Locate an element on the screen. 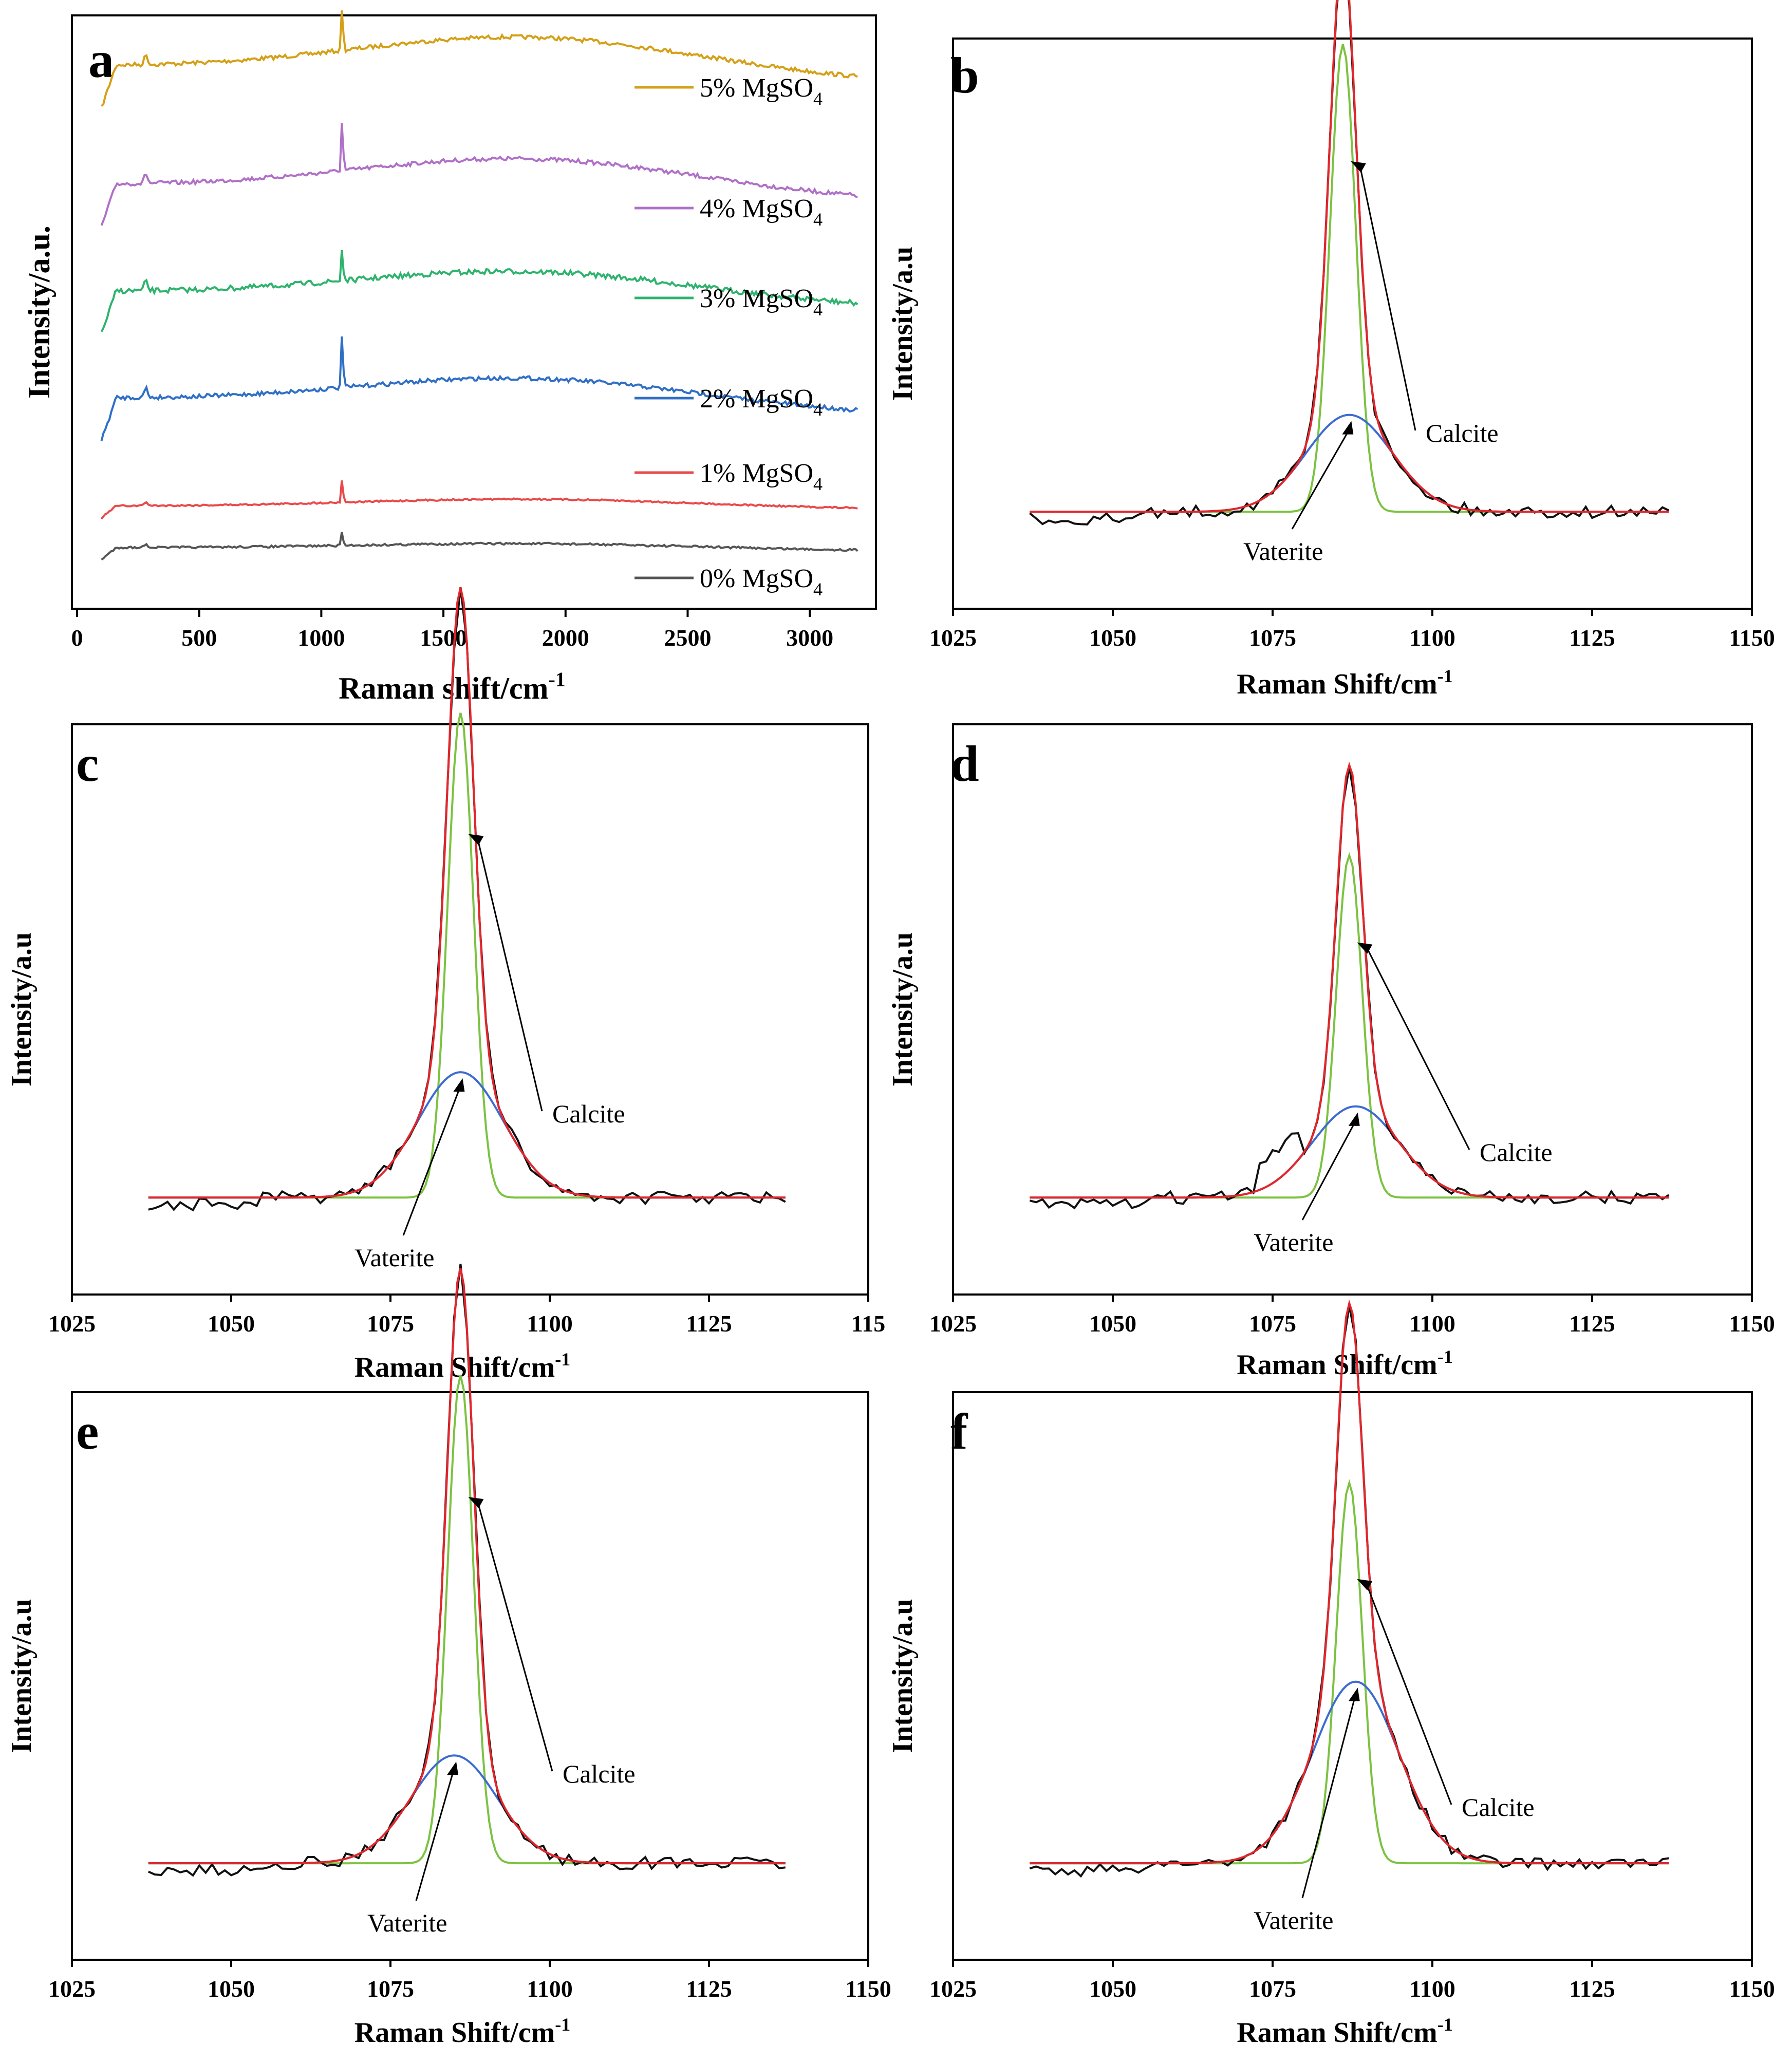  panel-e-xlabel-sup: -1 is located at coordinates (562, 2025).